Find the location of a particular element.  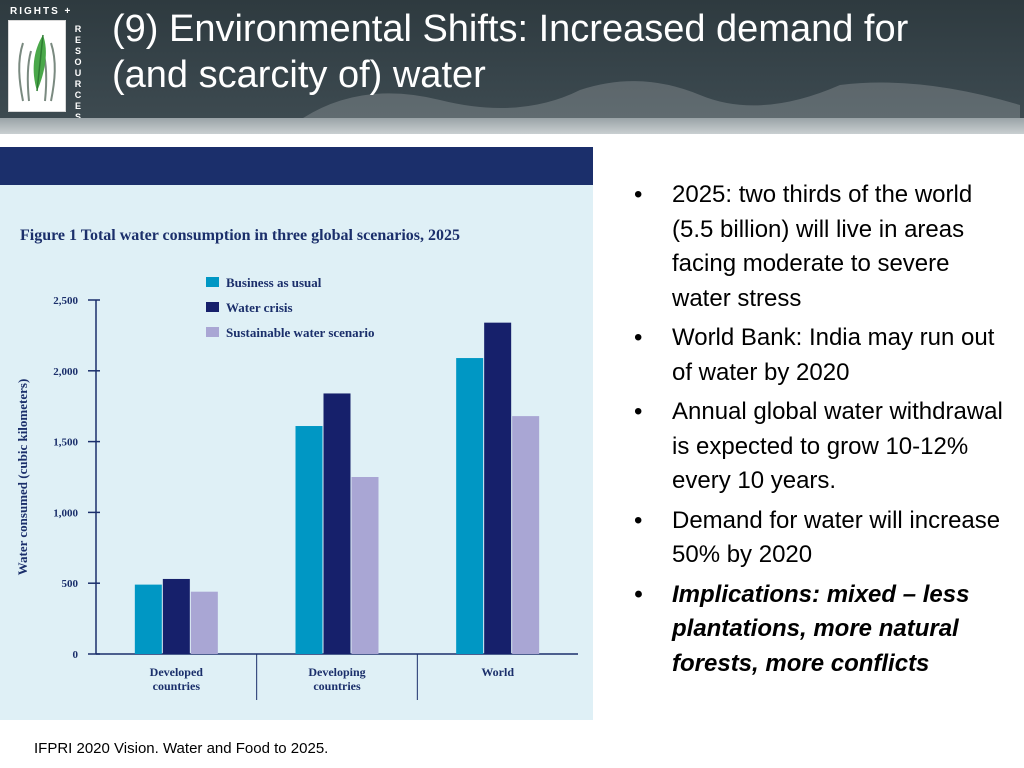

y-axis-label: Water consumed (cubic kilometers) is located at coordinates (22, 477).